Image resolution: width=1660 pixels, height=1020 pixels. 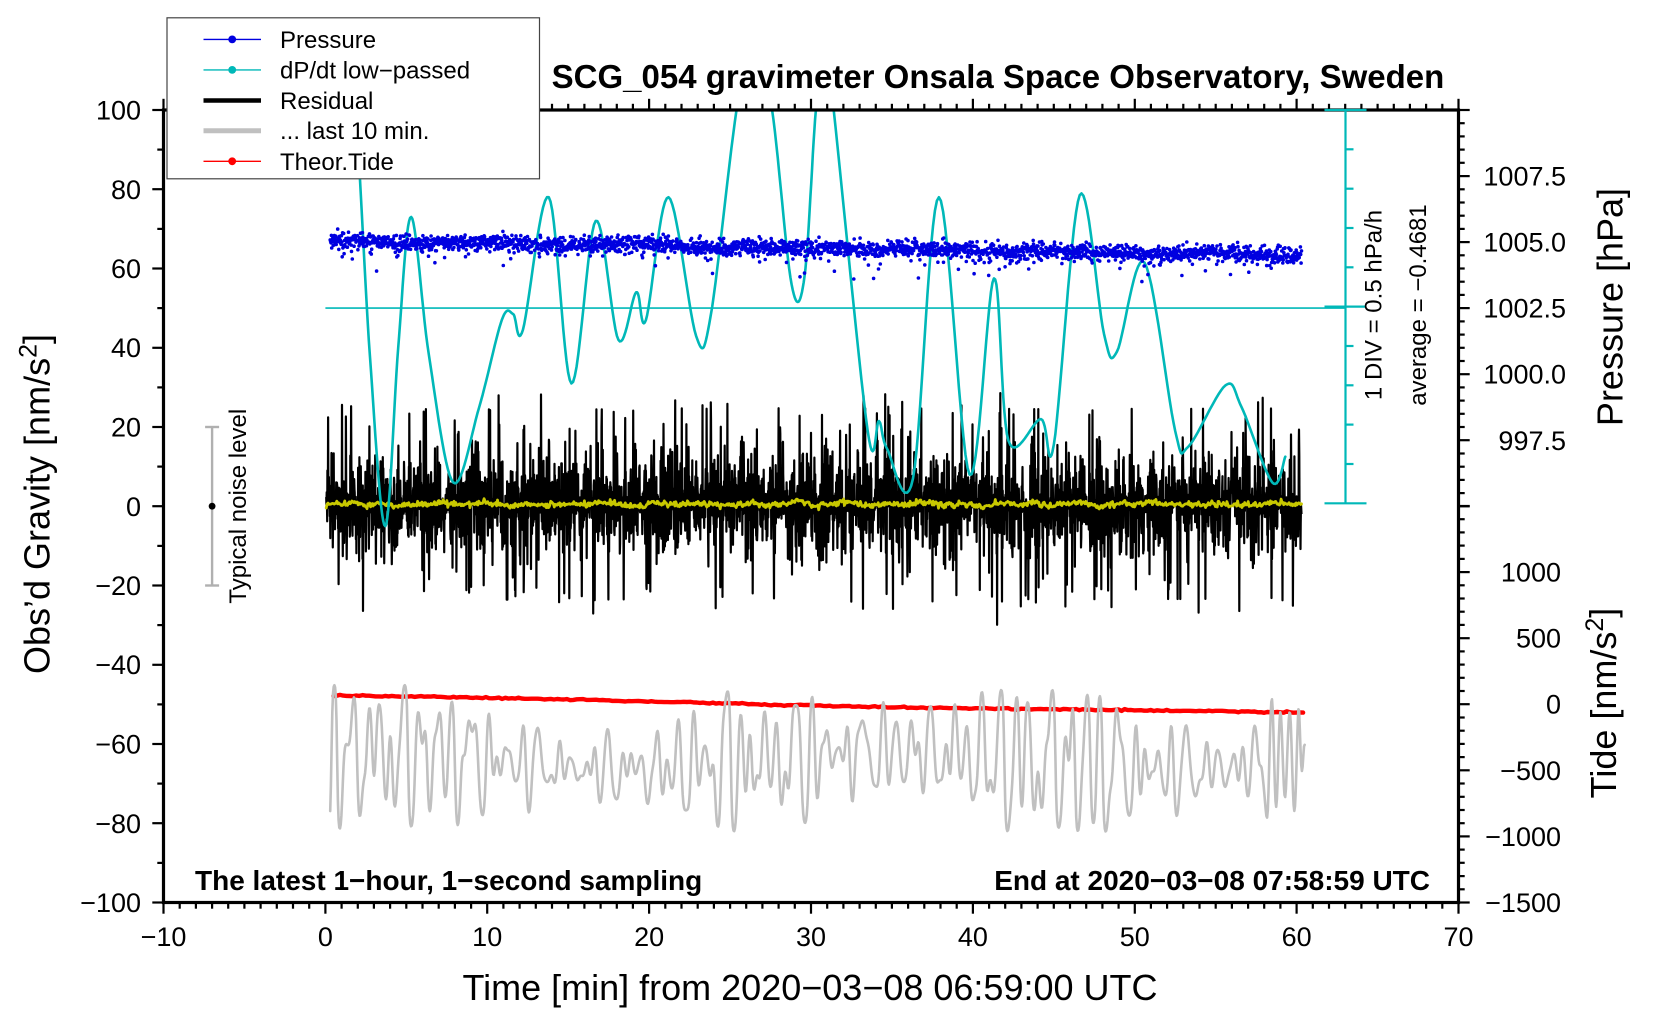 What do you see at coordinates (1135, 937) in the screenshot?
I see `svg-text: 50` at bounding box center [1135, 937].